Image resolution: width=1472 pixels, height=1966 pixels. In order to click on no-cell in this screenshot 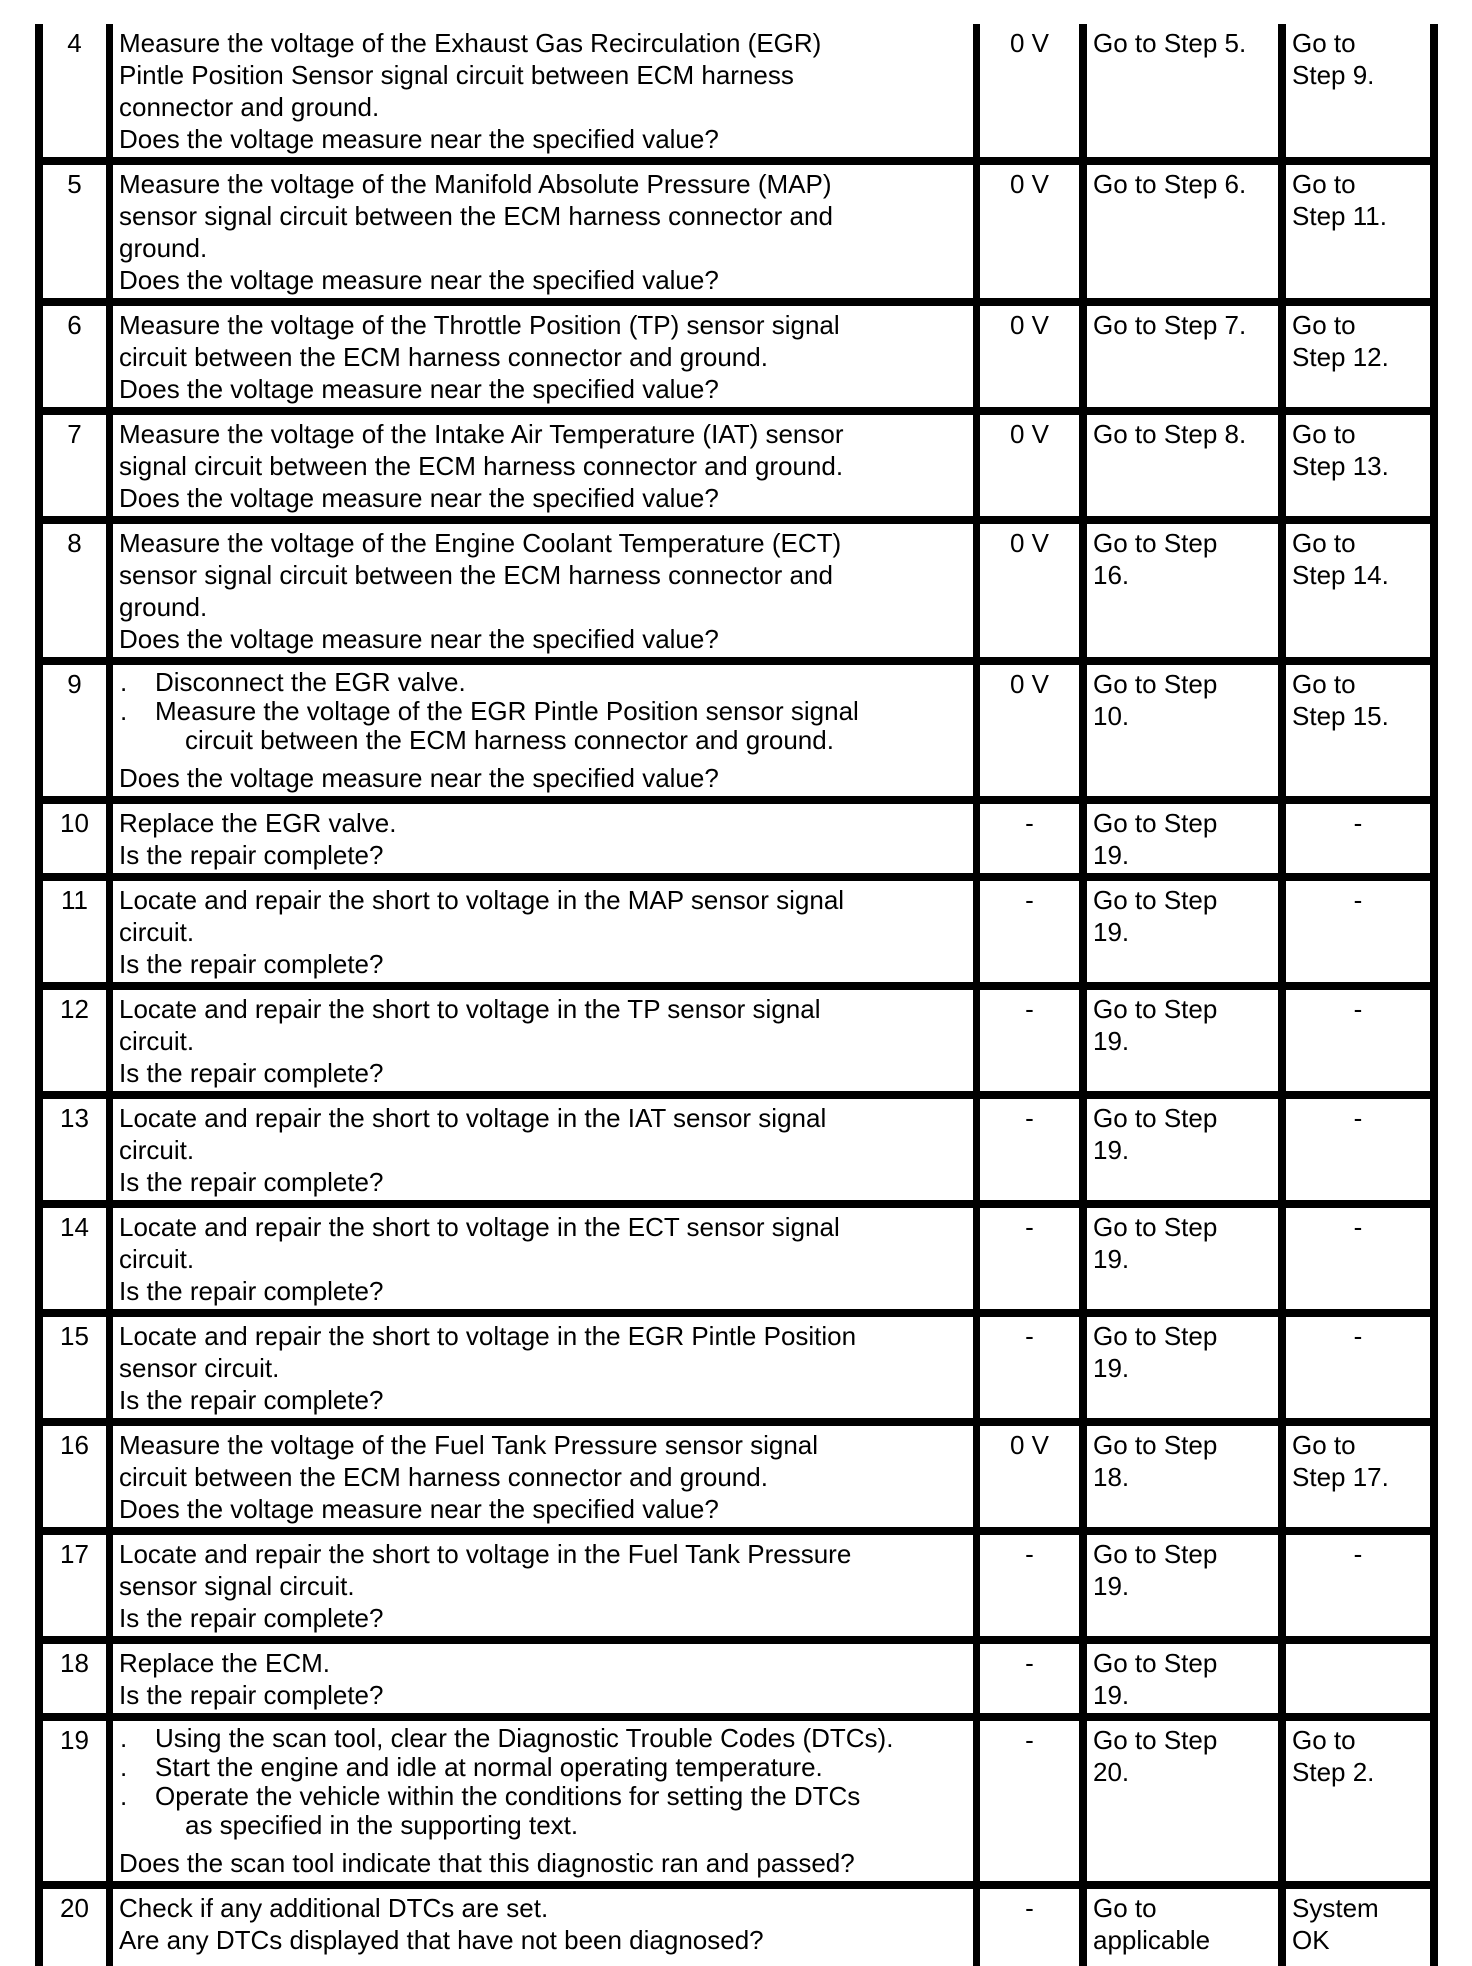, I will do `click(1358, 1678)`.